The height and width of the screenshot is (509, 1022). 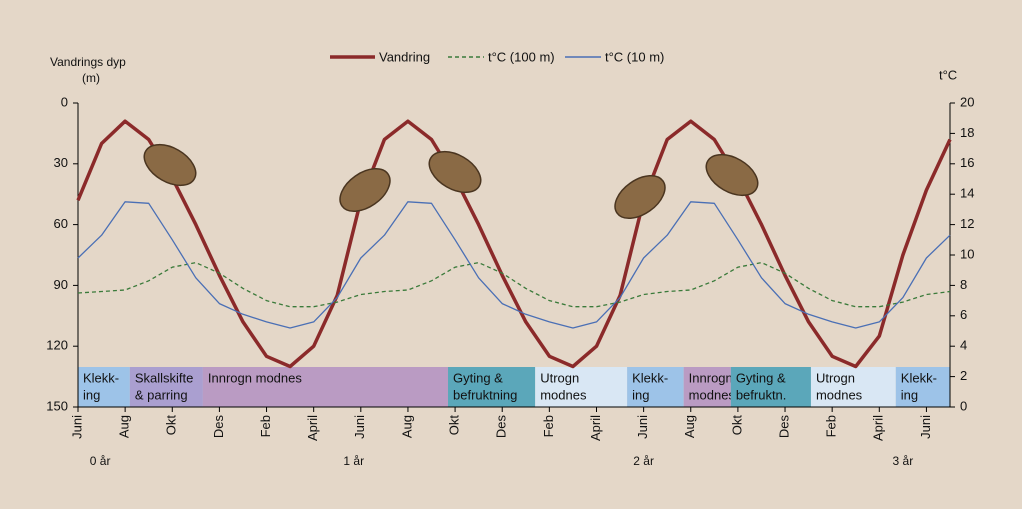 What do you see at coordinates (643, 461) in the screenshot?
I see `year-label: 2 år` at bounding box center [643, 461].